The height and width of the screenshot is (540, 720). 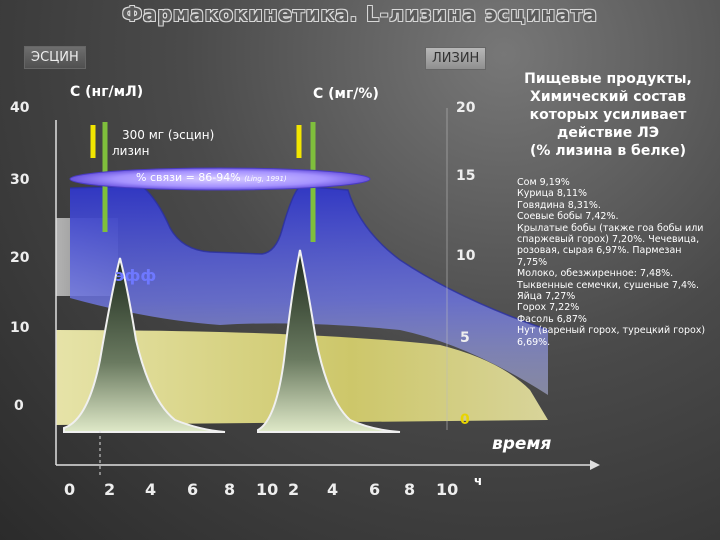 What do you see at coordinates (522, 444) in the screenshot?
I see `time-label: время` at bounding box center [522, 444].